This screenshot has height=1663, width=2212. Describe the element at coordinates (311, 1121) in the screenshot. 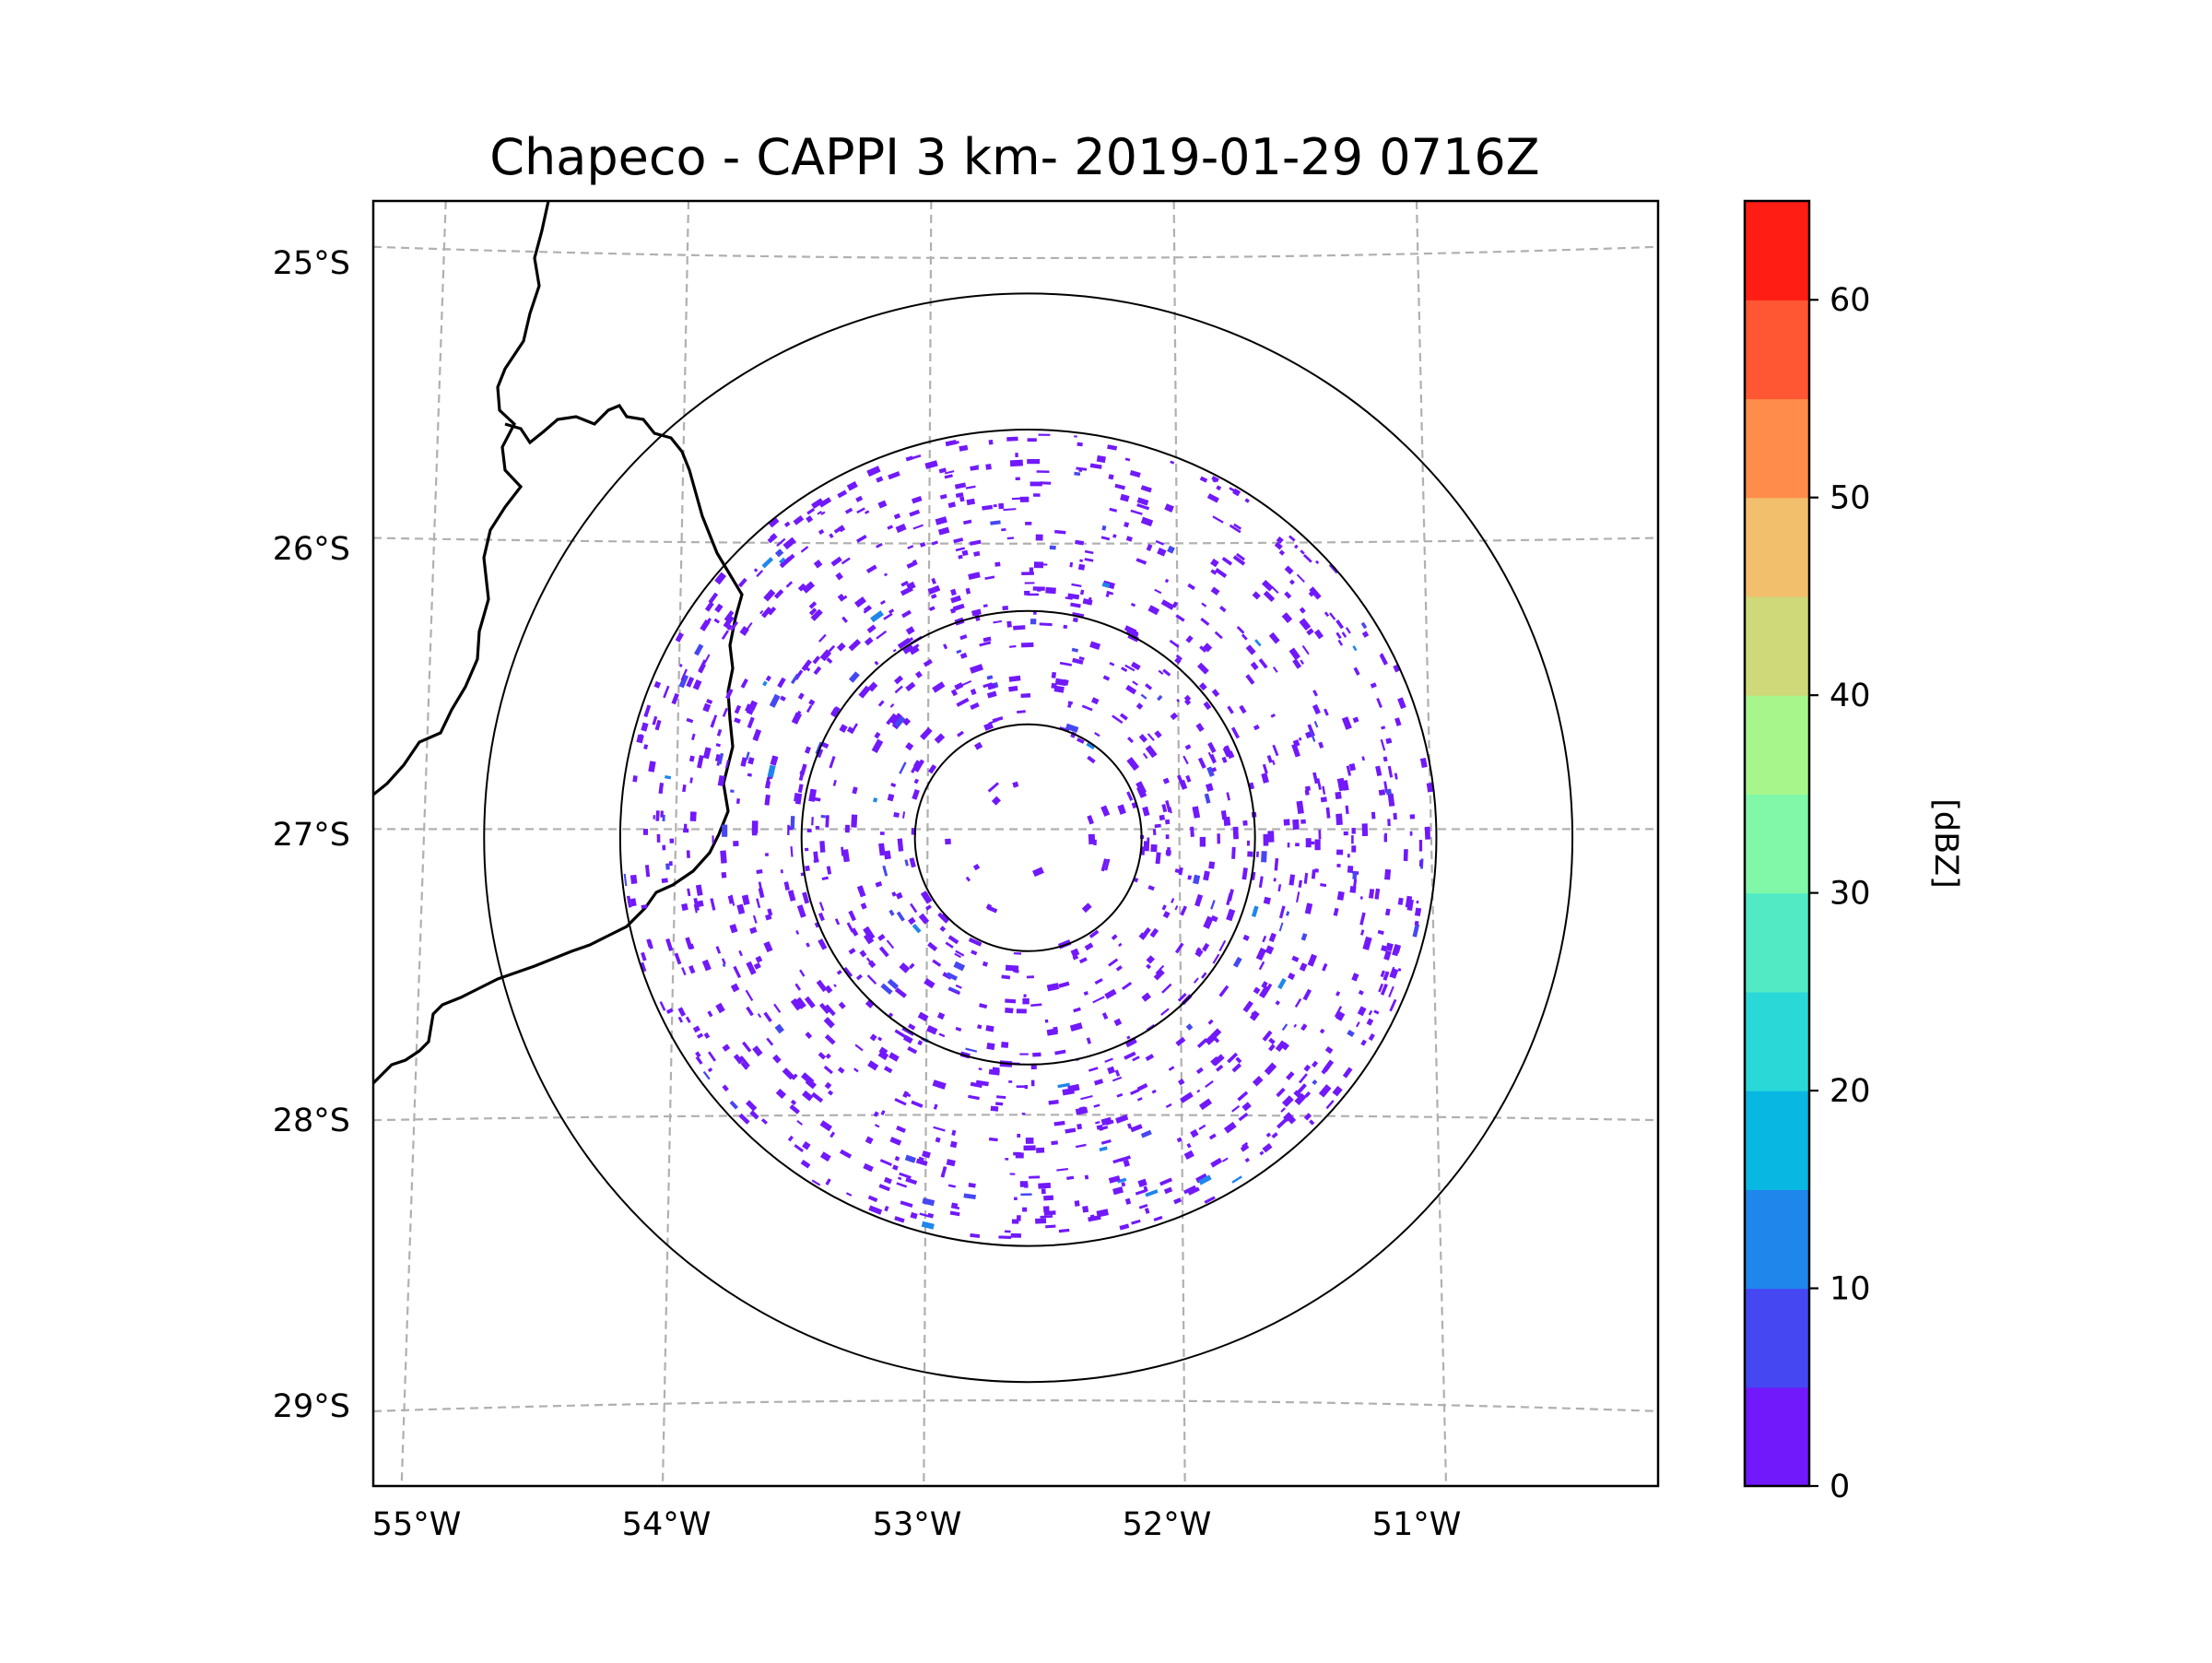

I see `lat-tick-label: 28°S` at that location.